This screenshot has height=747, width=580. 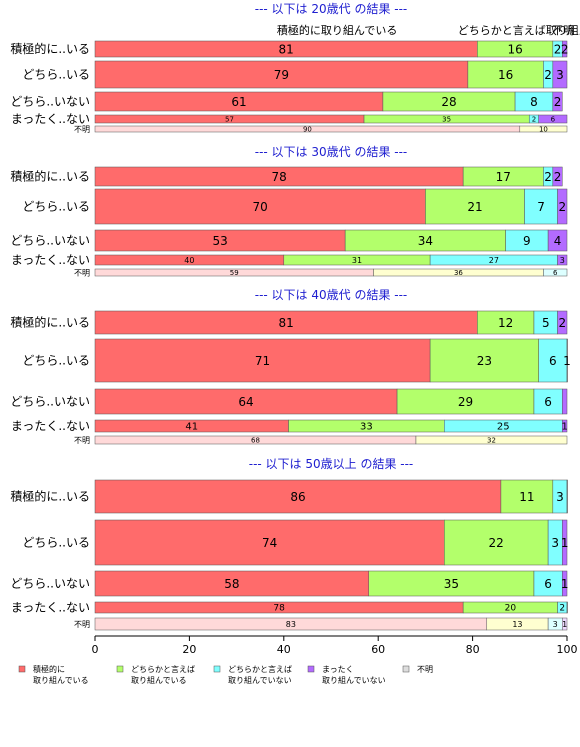 I want to click on data-label-1-3-1: 31, so click(x=357, y=260).